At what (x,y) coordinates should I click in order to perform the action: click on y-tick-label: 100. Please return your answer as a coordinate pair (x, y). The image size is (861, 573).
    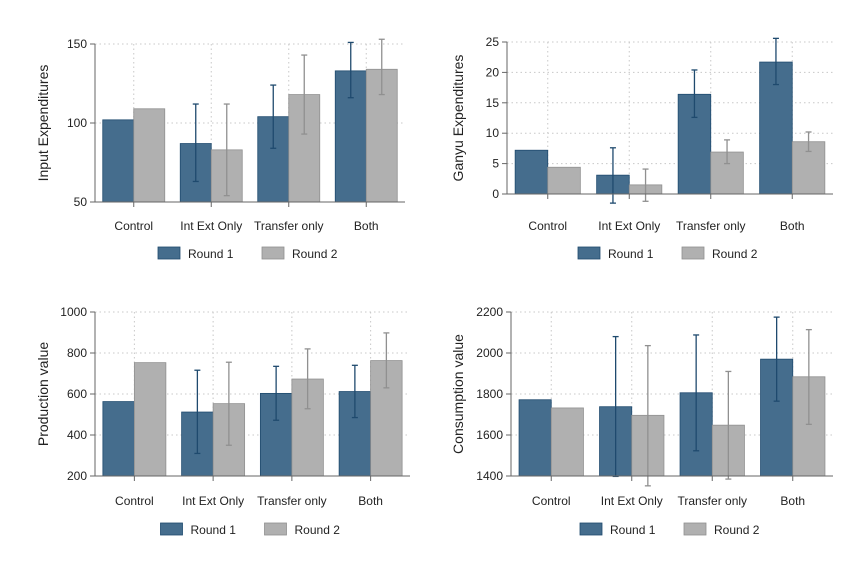
    Looking at the image, I should click on (77, 123).